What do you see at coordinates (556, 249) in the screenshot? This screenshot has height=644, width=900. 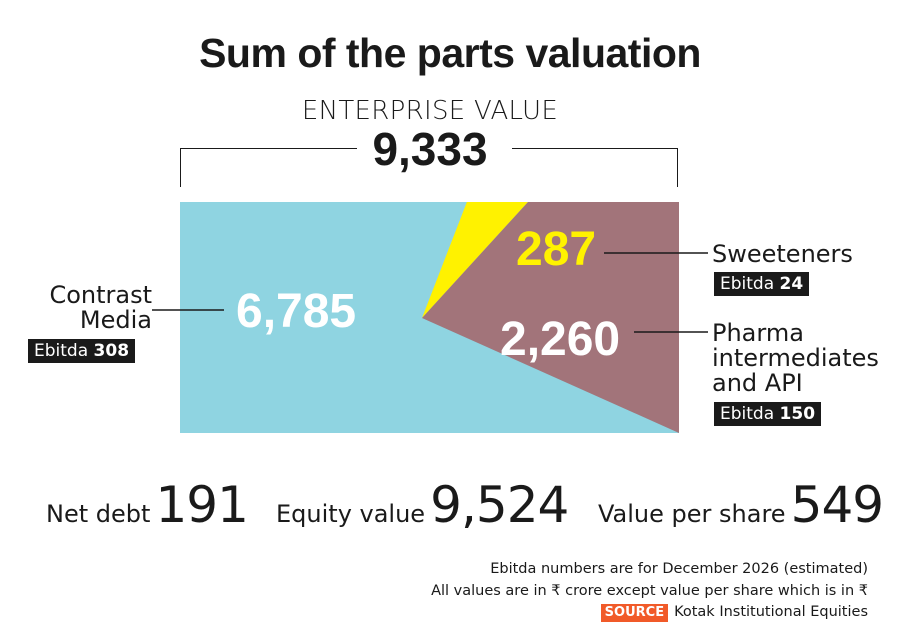 I see `sweeteners-value: 287` at bounding box center [556, 249].